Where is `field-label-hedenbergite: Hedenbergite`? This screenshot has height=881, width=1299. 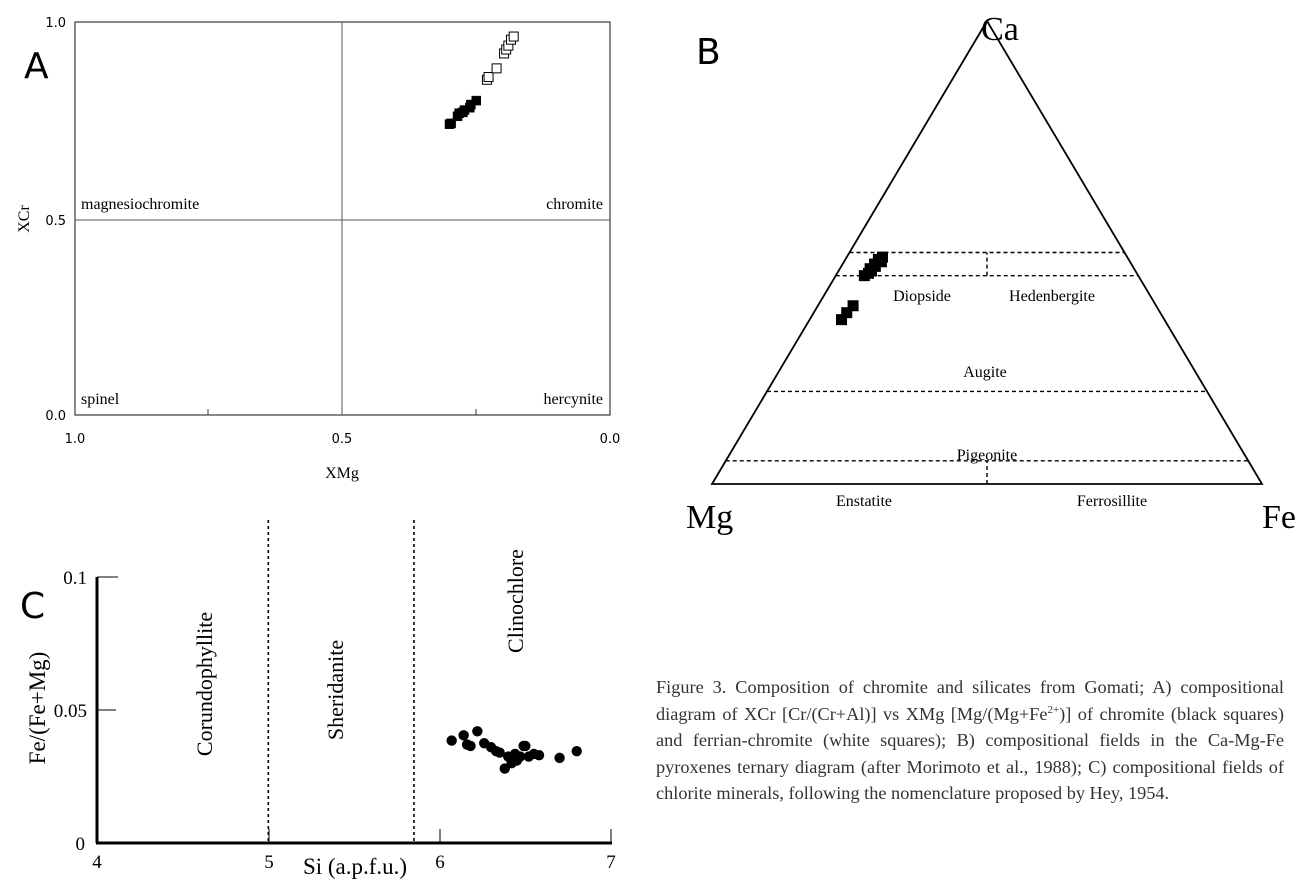
field-label-hedenbergite: Hedenbergite is located at coordinates (1052, 296).